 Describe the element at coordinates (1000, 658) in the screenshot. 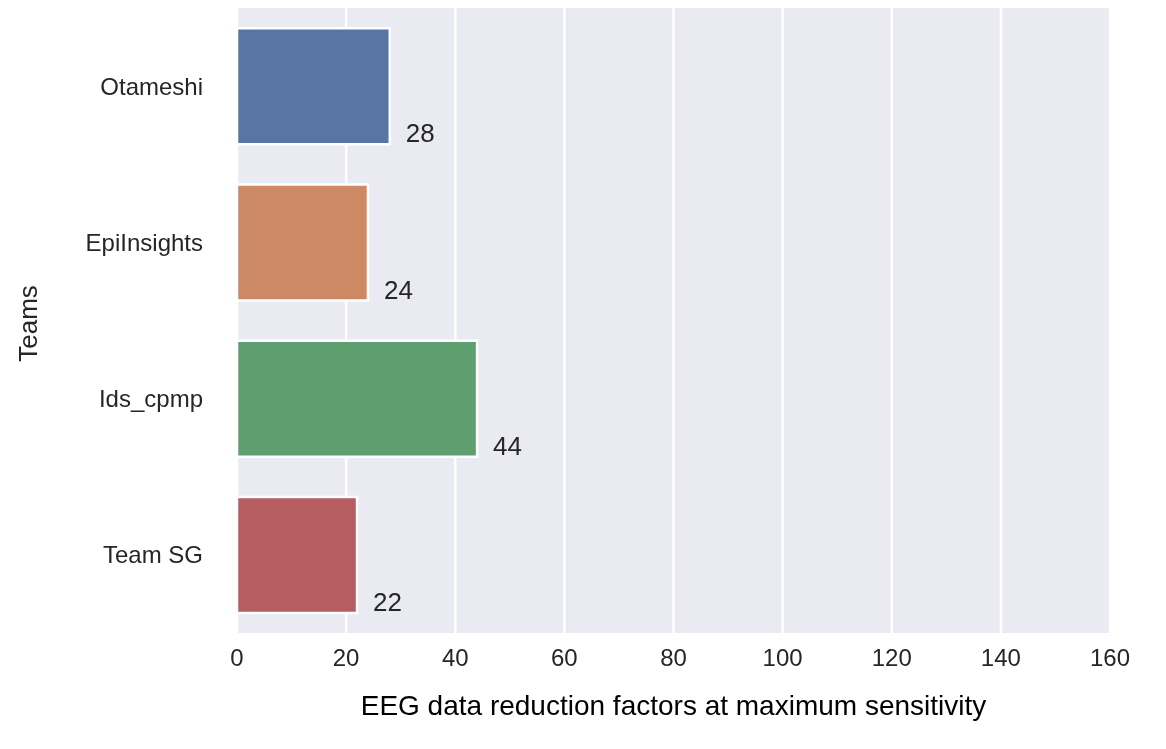

I see `x-tick-label: 140` at that location.